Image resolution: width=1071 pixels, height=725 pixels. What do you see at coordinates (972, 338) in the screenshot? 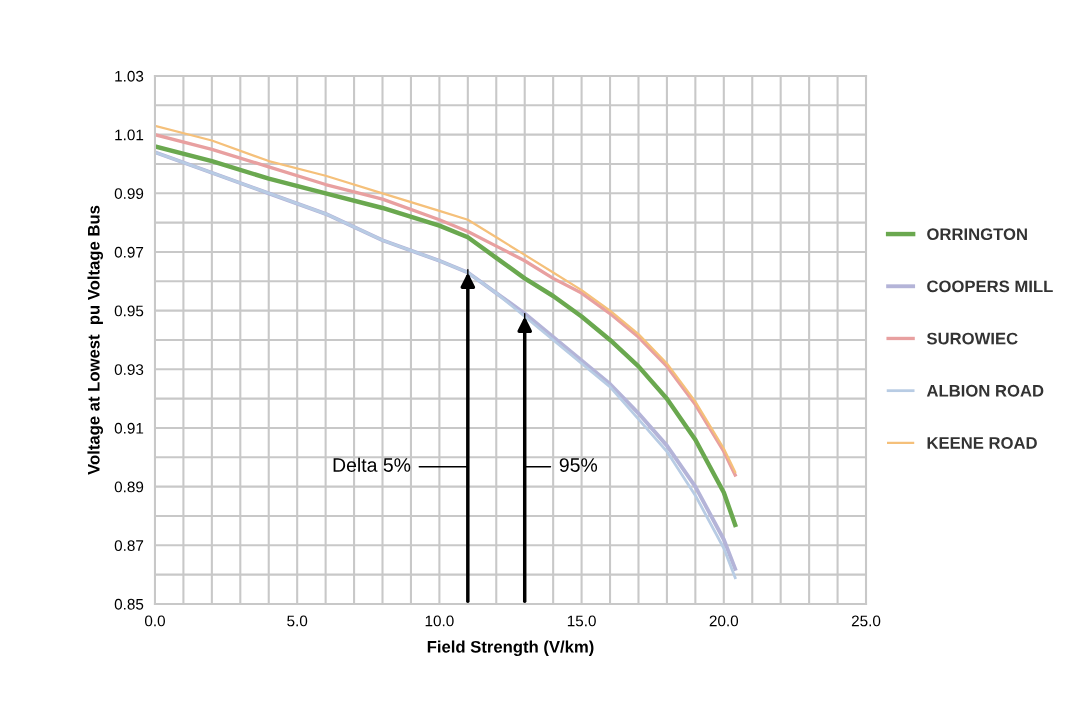
I see `legend-label: SUROWIEC` at bounding box center [972, 338].